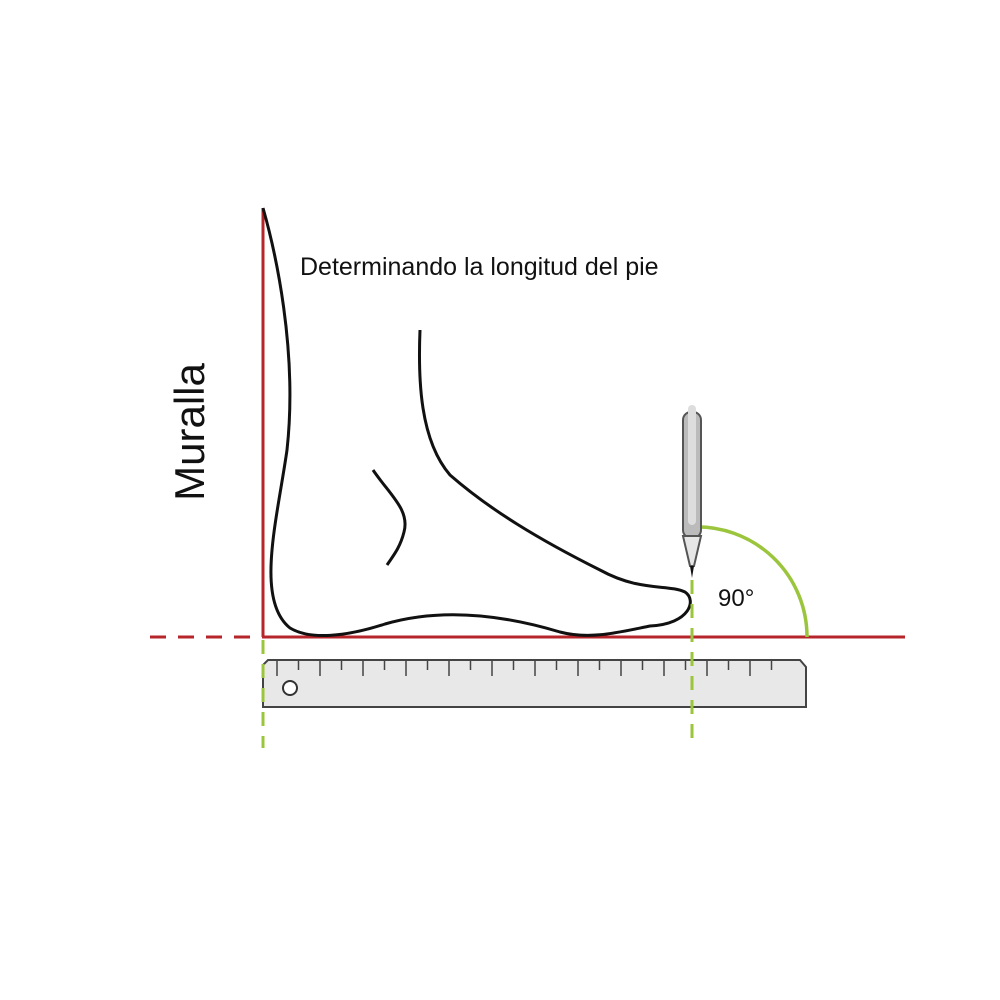 Image resolution: width=1000 pixels, height=1000 pixels. What do you see at coordinates (736, 598) in the screenshot?
I see `angle-label: 90°` at bounding box center [736, 598].